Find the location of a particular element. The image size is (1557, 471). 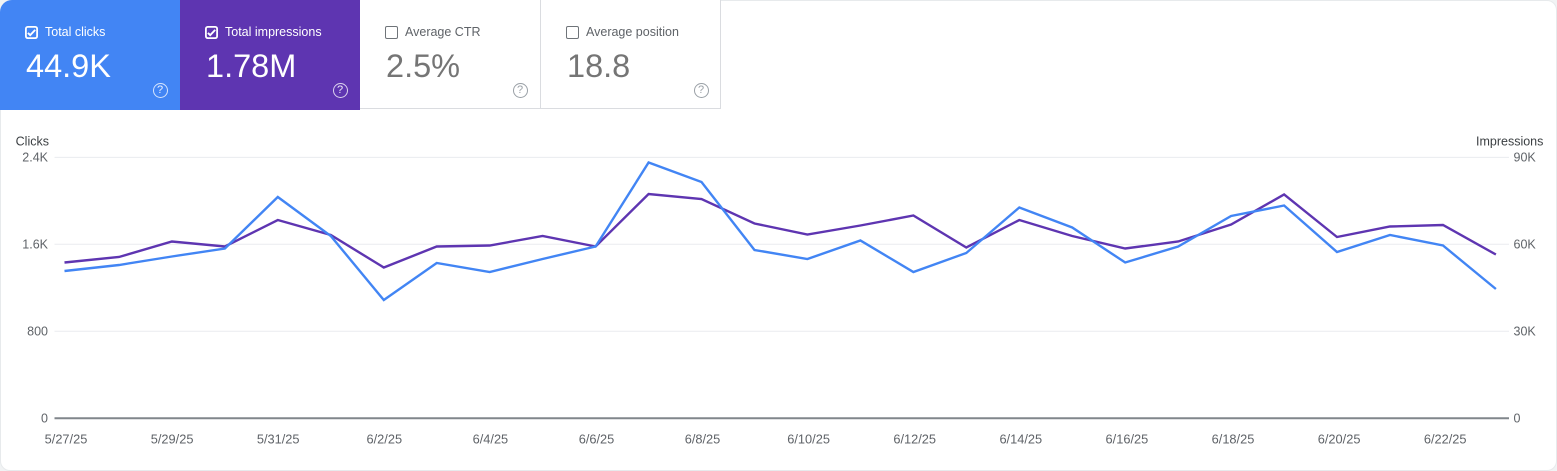

svg-text: 6/2/25 is located at coordinates (385, 439).